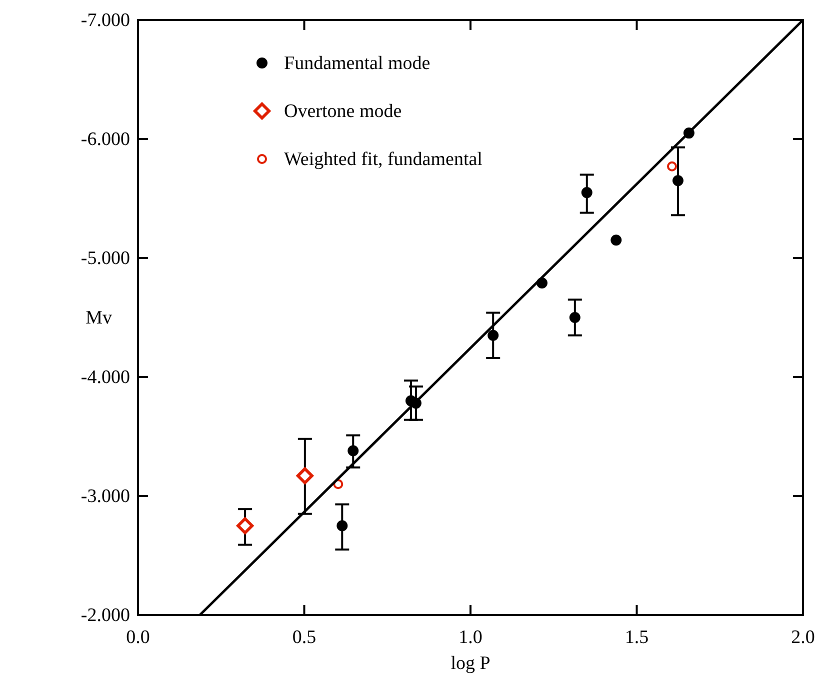 The width and height of the screenshot is (823, 680). What do you see at coordinates (383, 159) in the screenshot?
I see `legend-label: Weighted fit, fundamental` at bounding box center [383, 159].